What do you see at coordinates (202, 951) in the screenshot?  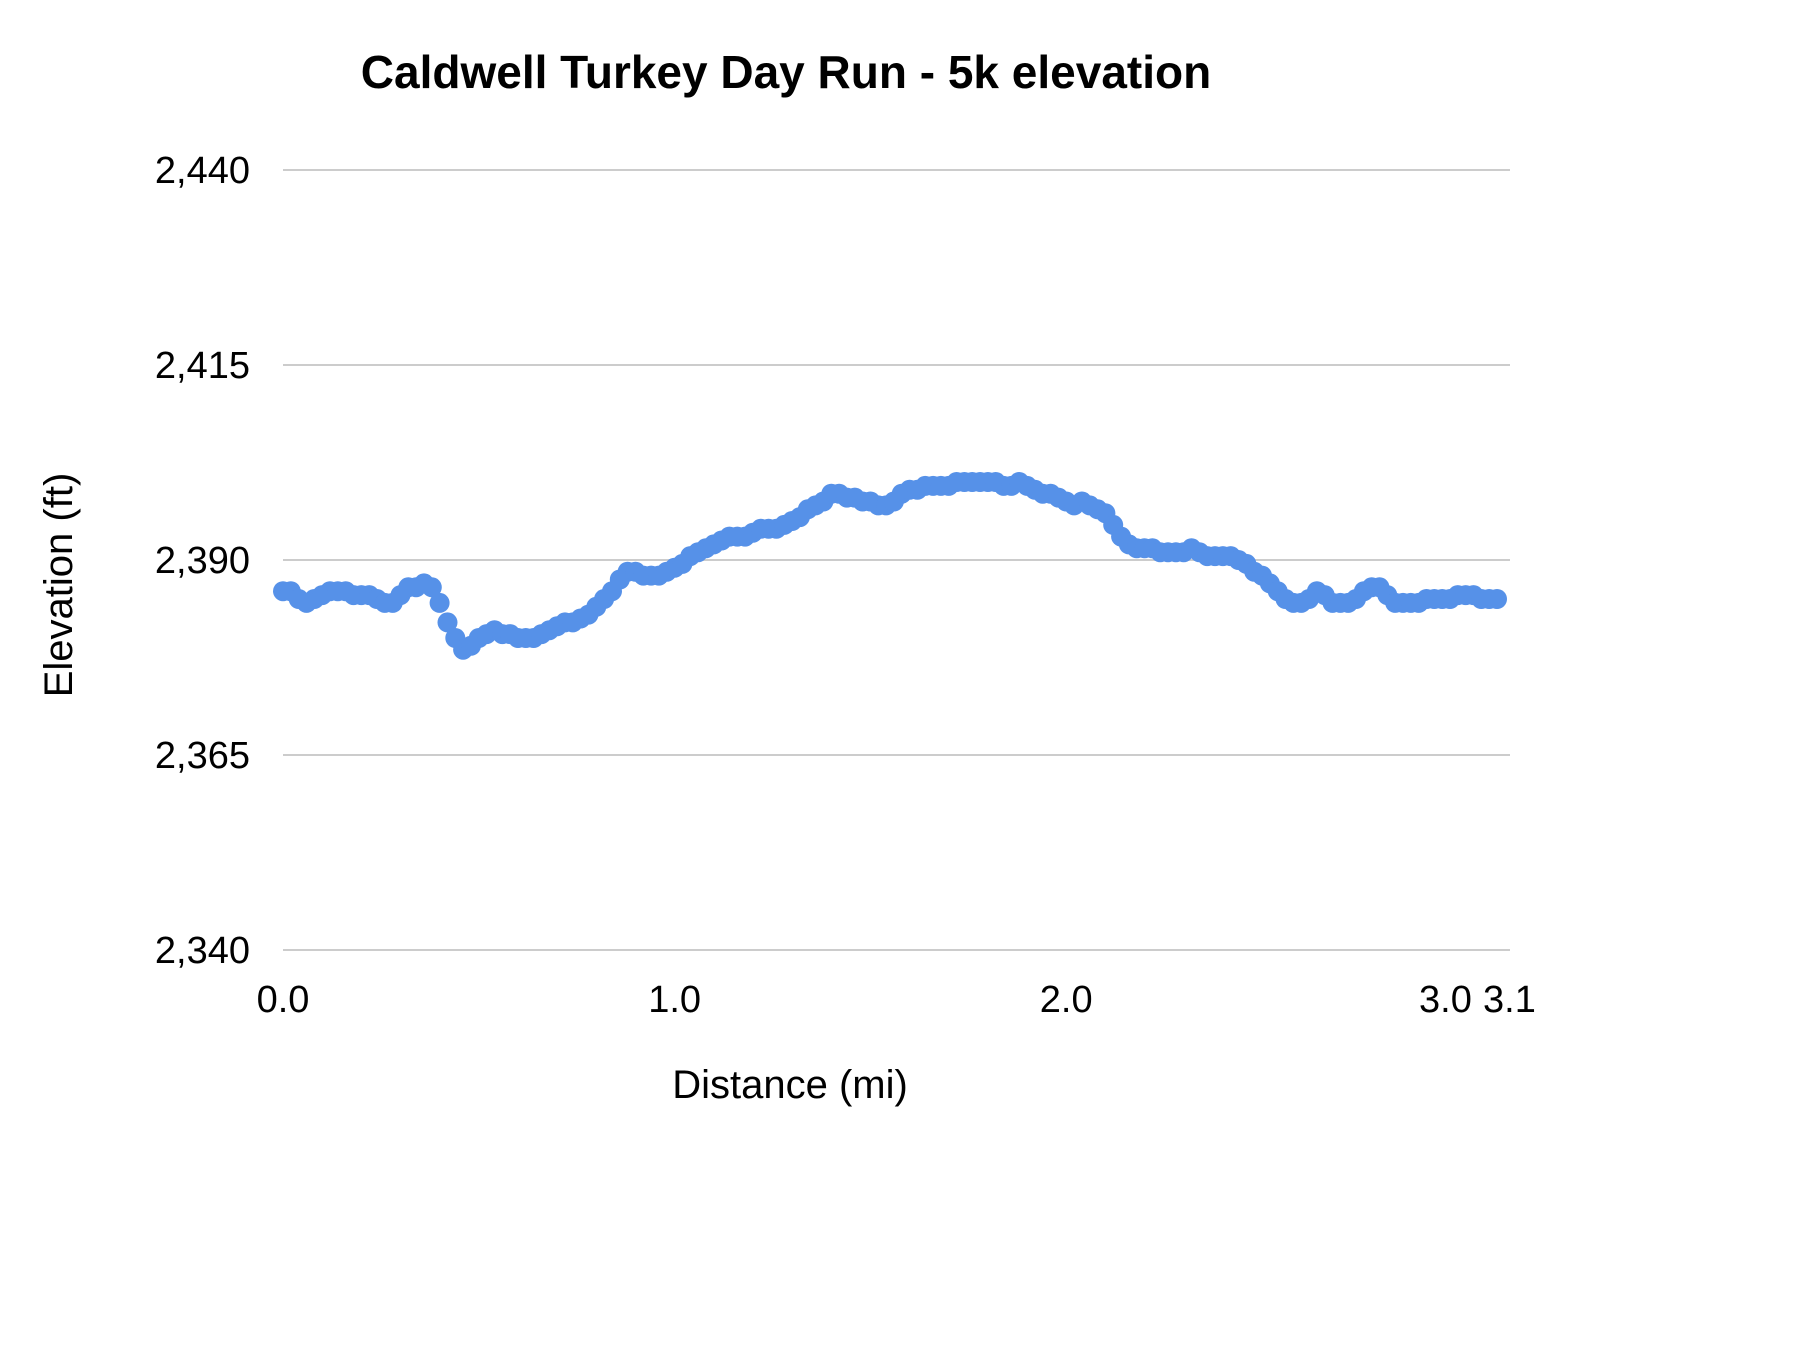 I see `y-tick-label: 2,340` at bounding box center [202, 951].